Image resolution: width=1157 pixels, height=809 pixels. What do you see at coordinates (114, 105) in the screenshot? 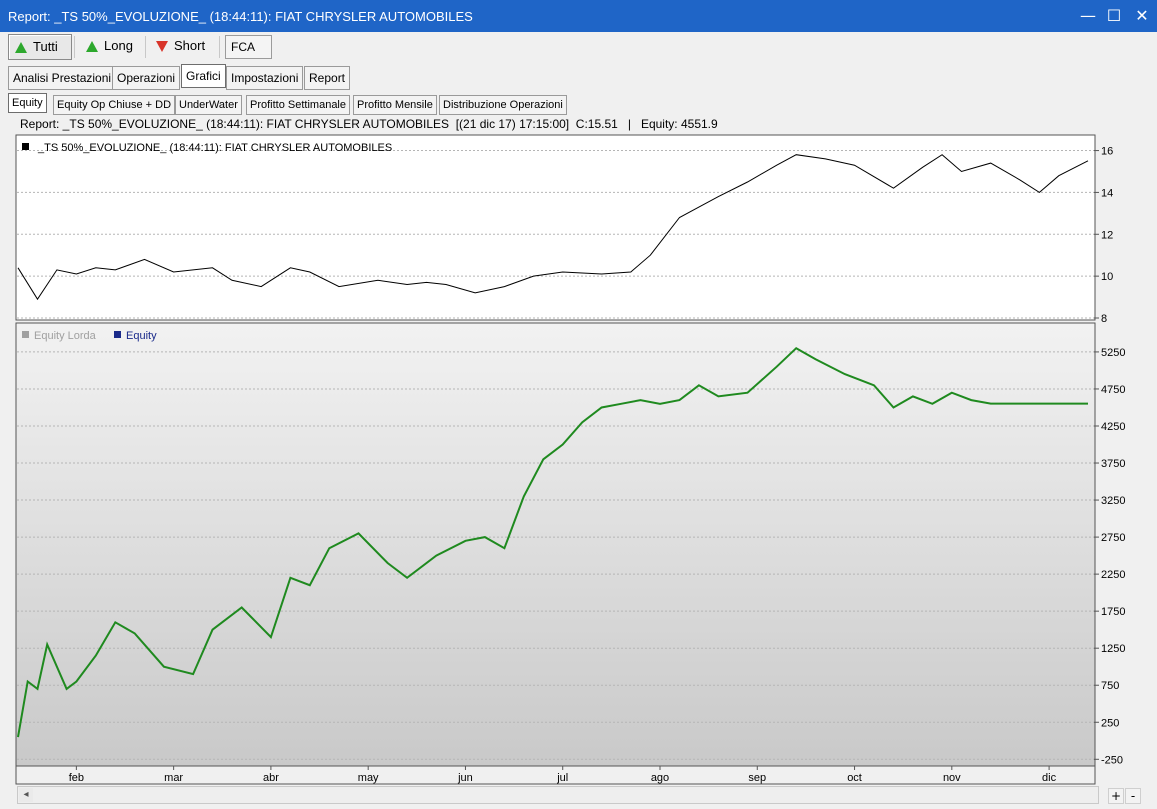
I see `tab-equity-op-chiuse-dd: Equity Op Chiuse + DD` at bounding box center [114, 105].